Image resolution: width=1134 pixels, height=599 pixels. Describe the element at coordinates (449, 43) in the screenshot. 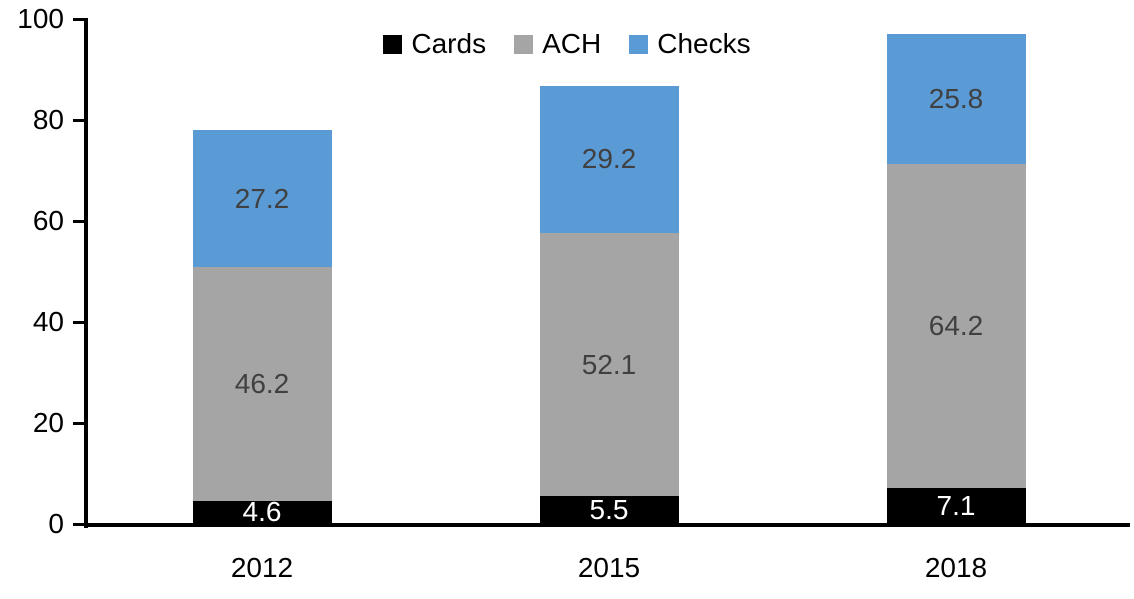

I see `legend-label: Cards` at that location.